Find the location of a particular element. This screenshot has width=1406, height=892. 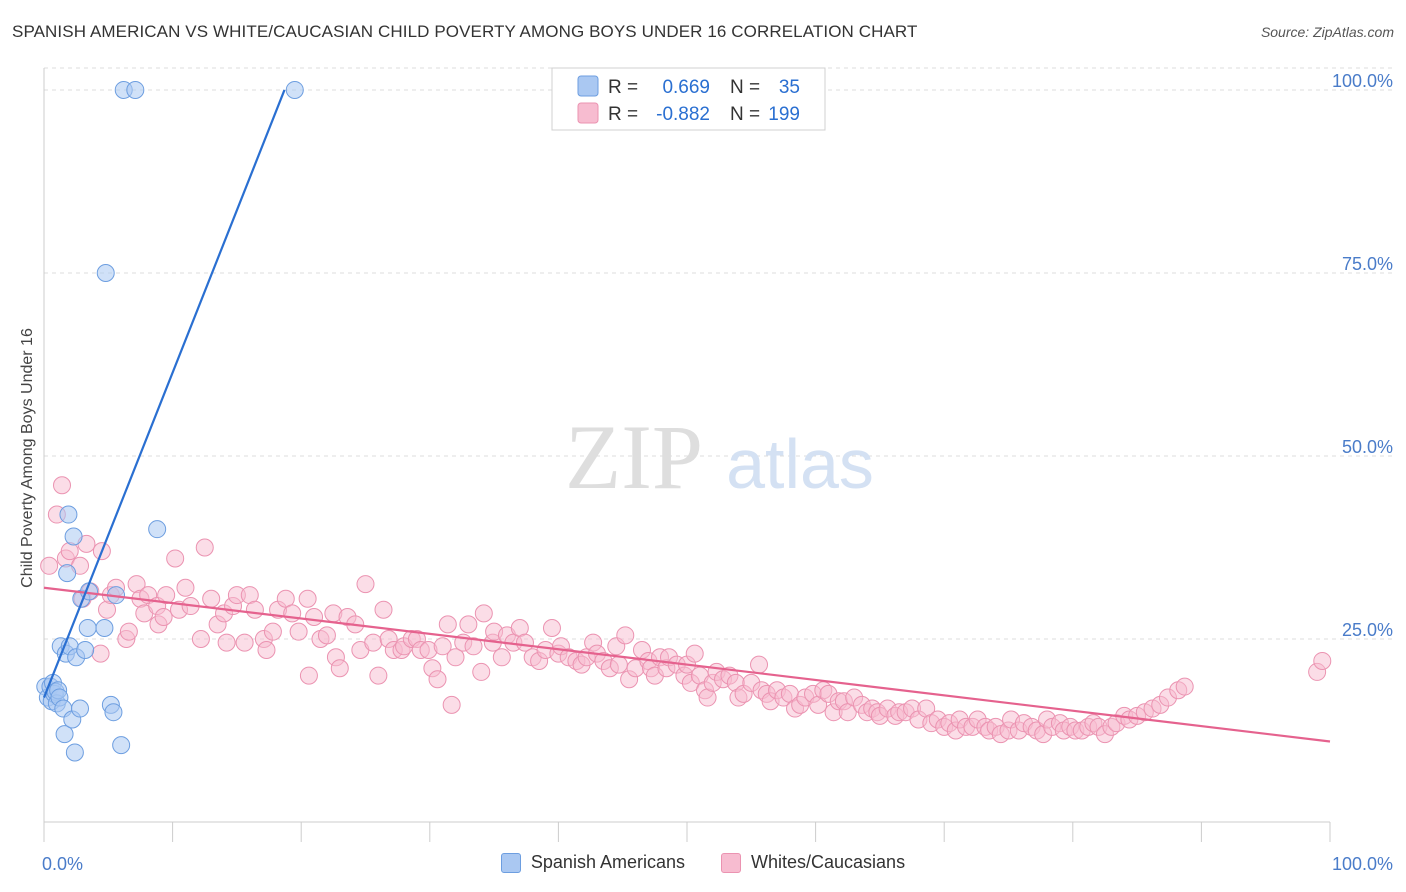

spanish-americans-points is located at coordinates (170, 421).